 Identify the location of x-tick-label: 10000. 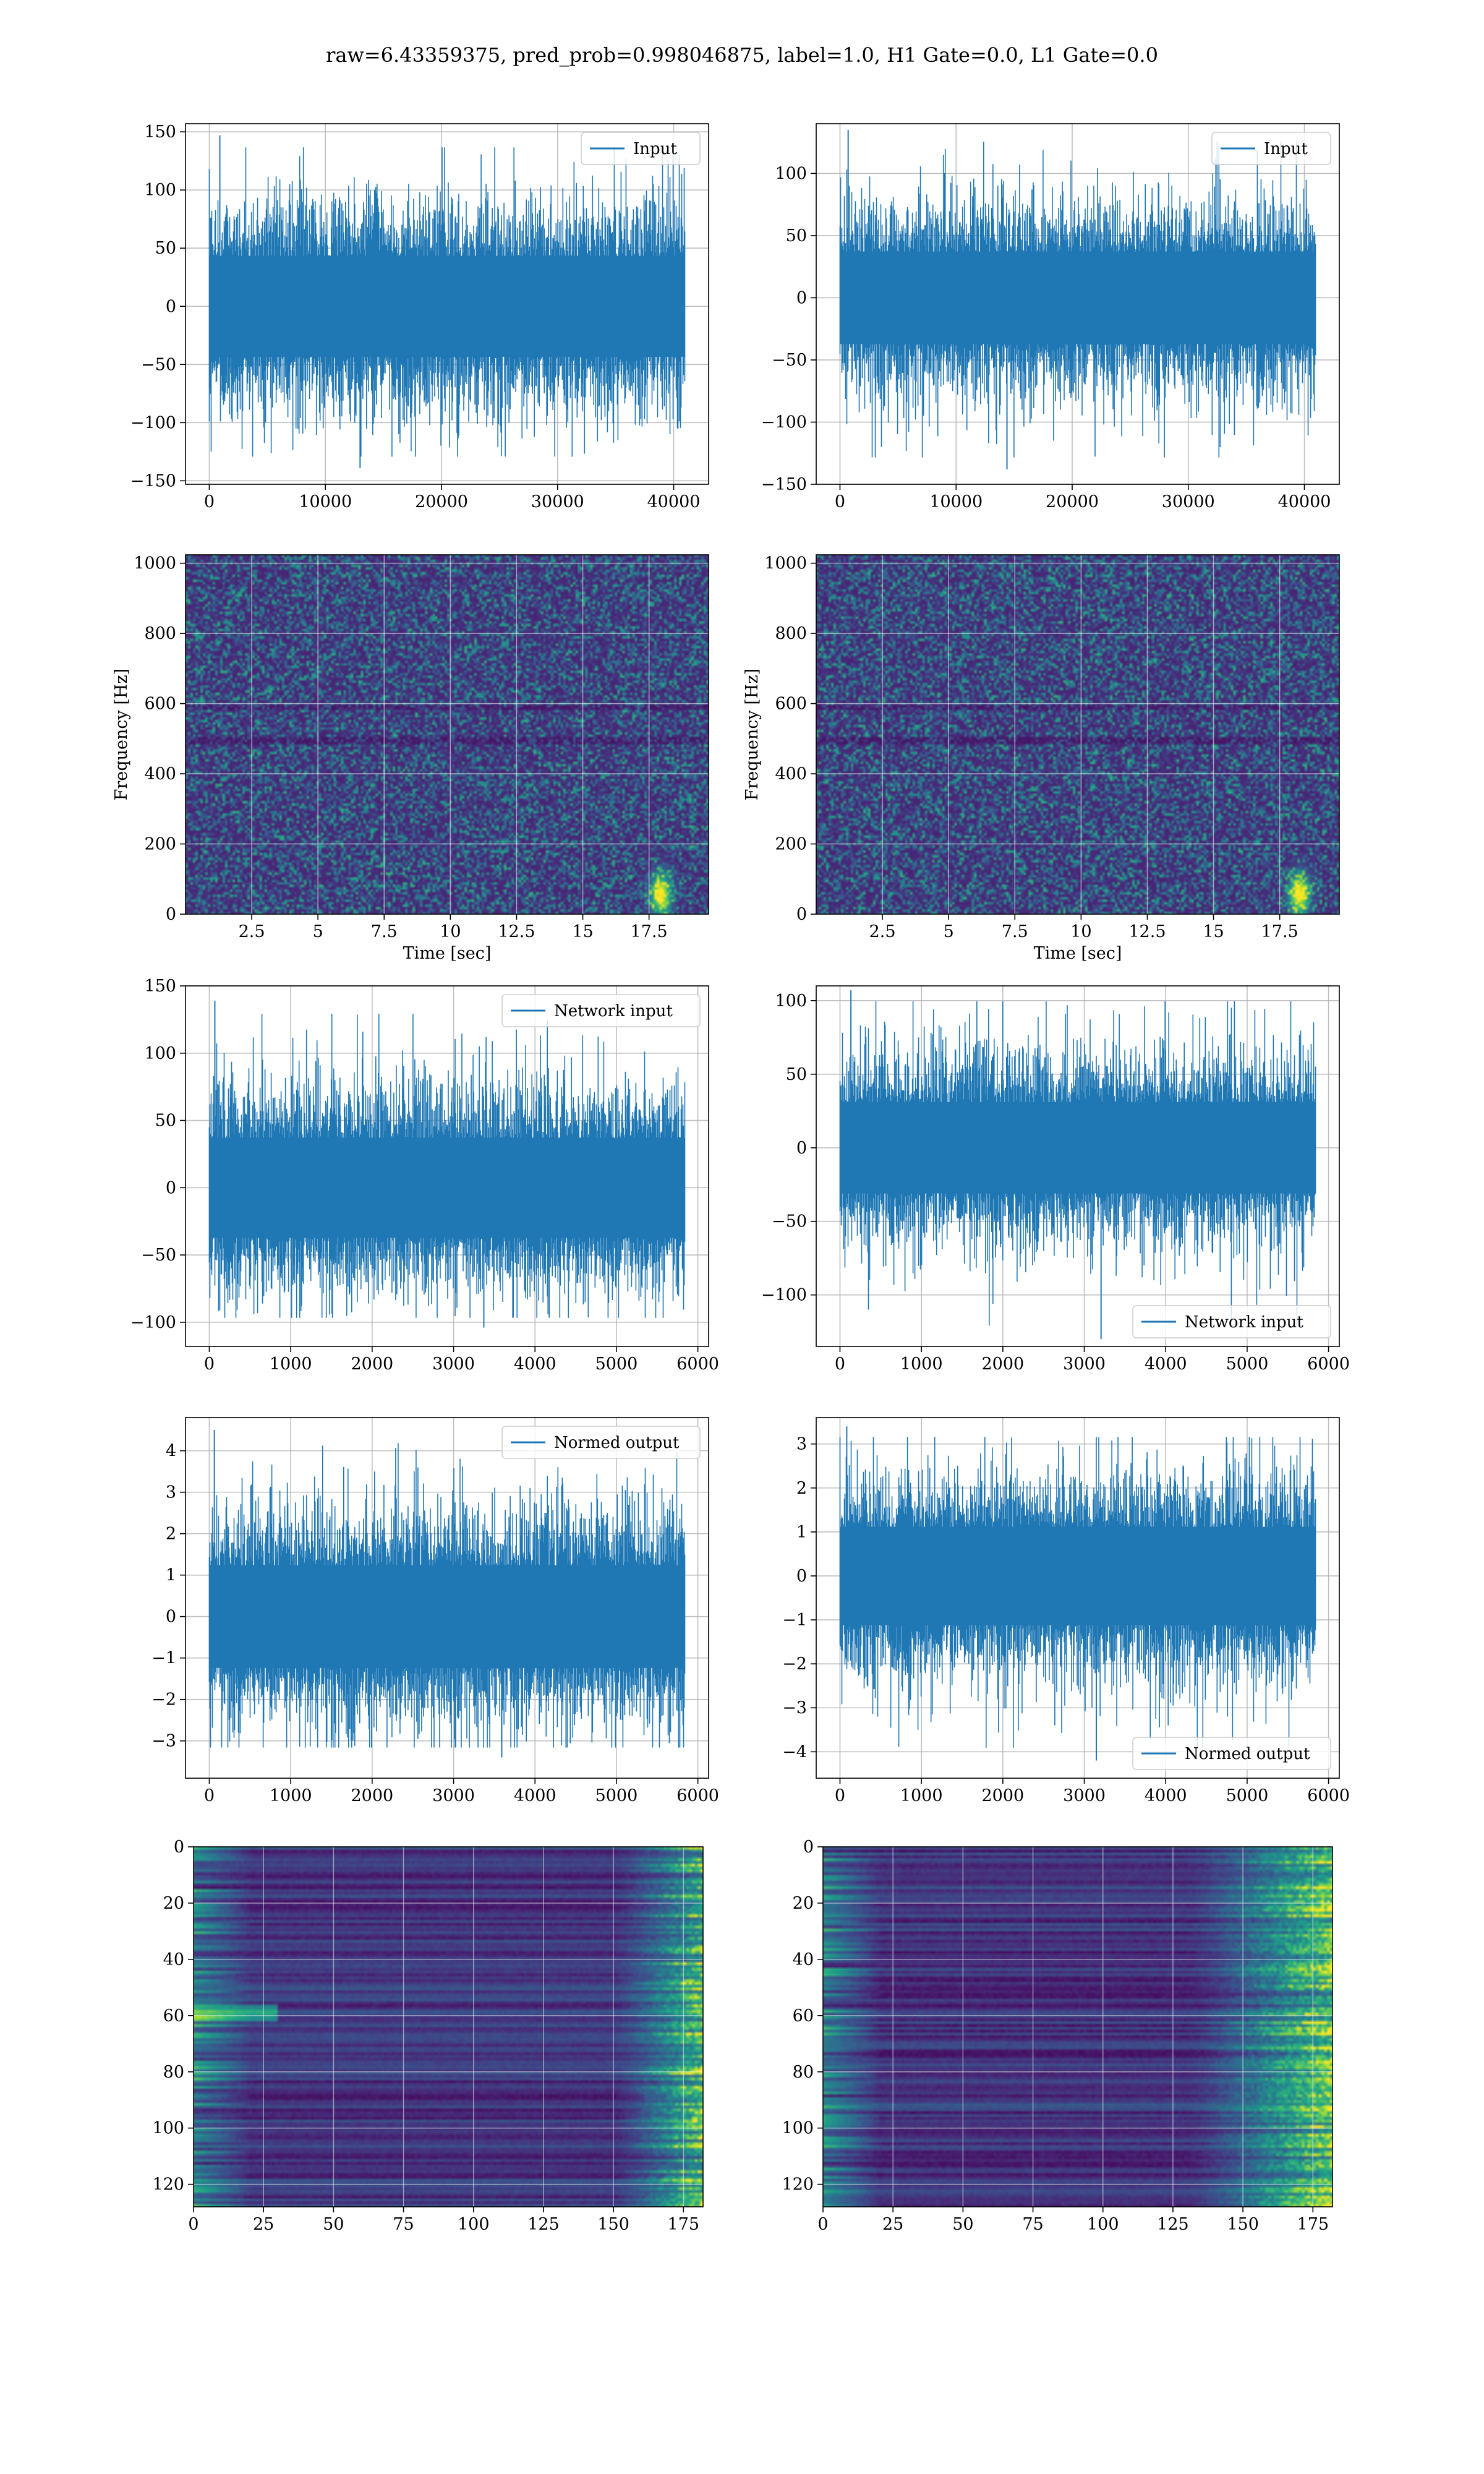
(956, 501).